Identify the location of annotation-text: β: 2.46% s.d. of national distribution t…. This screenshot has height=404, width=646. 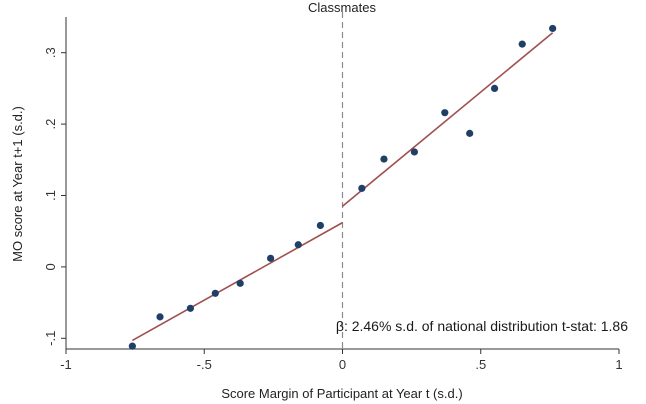
(482, 326).